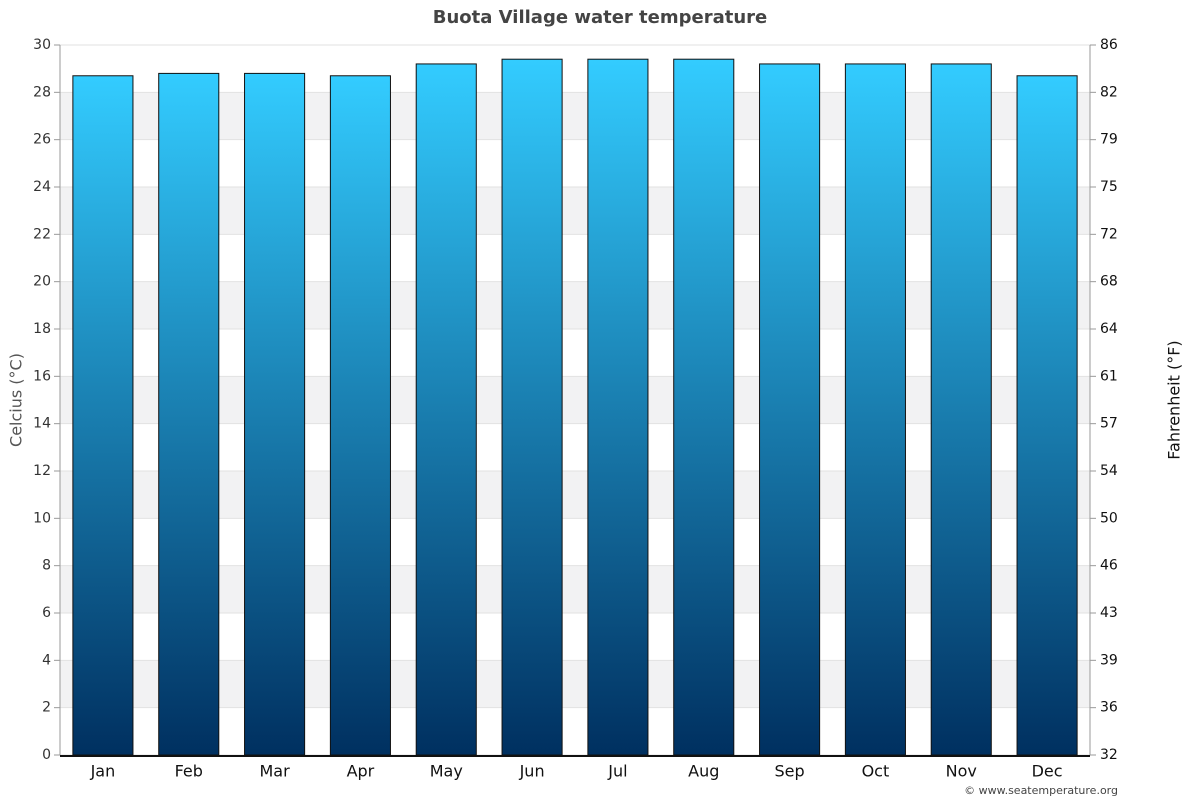 The image size is (1200, 800). Describe the element at coordinates (1109, 755) in the screenshot. I see `y2-tick-label: 32` at that location.